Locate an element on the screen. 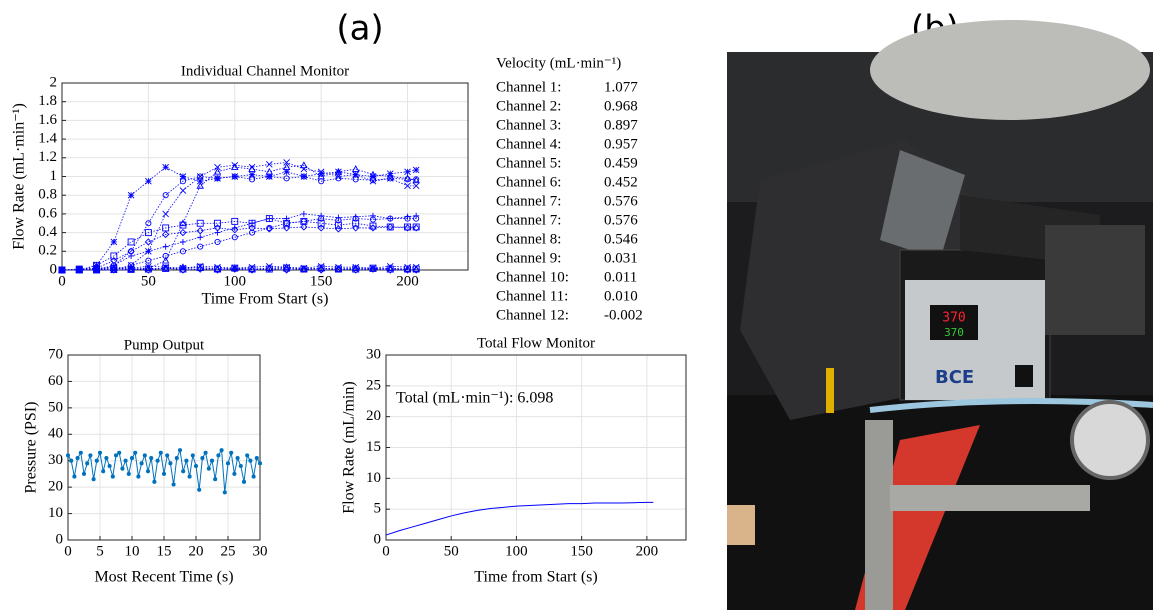 This screenshot has height=610, width=1153. y-tick-label: 1.8 is located at coordinates (47, 101).